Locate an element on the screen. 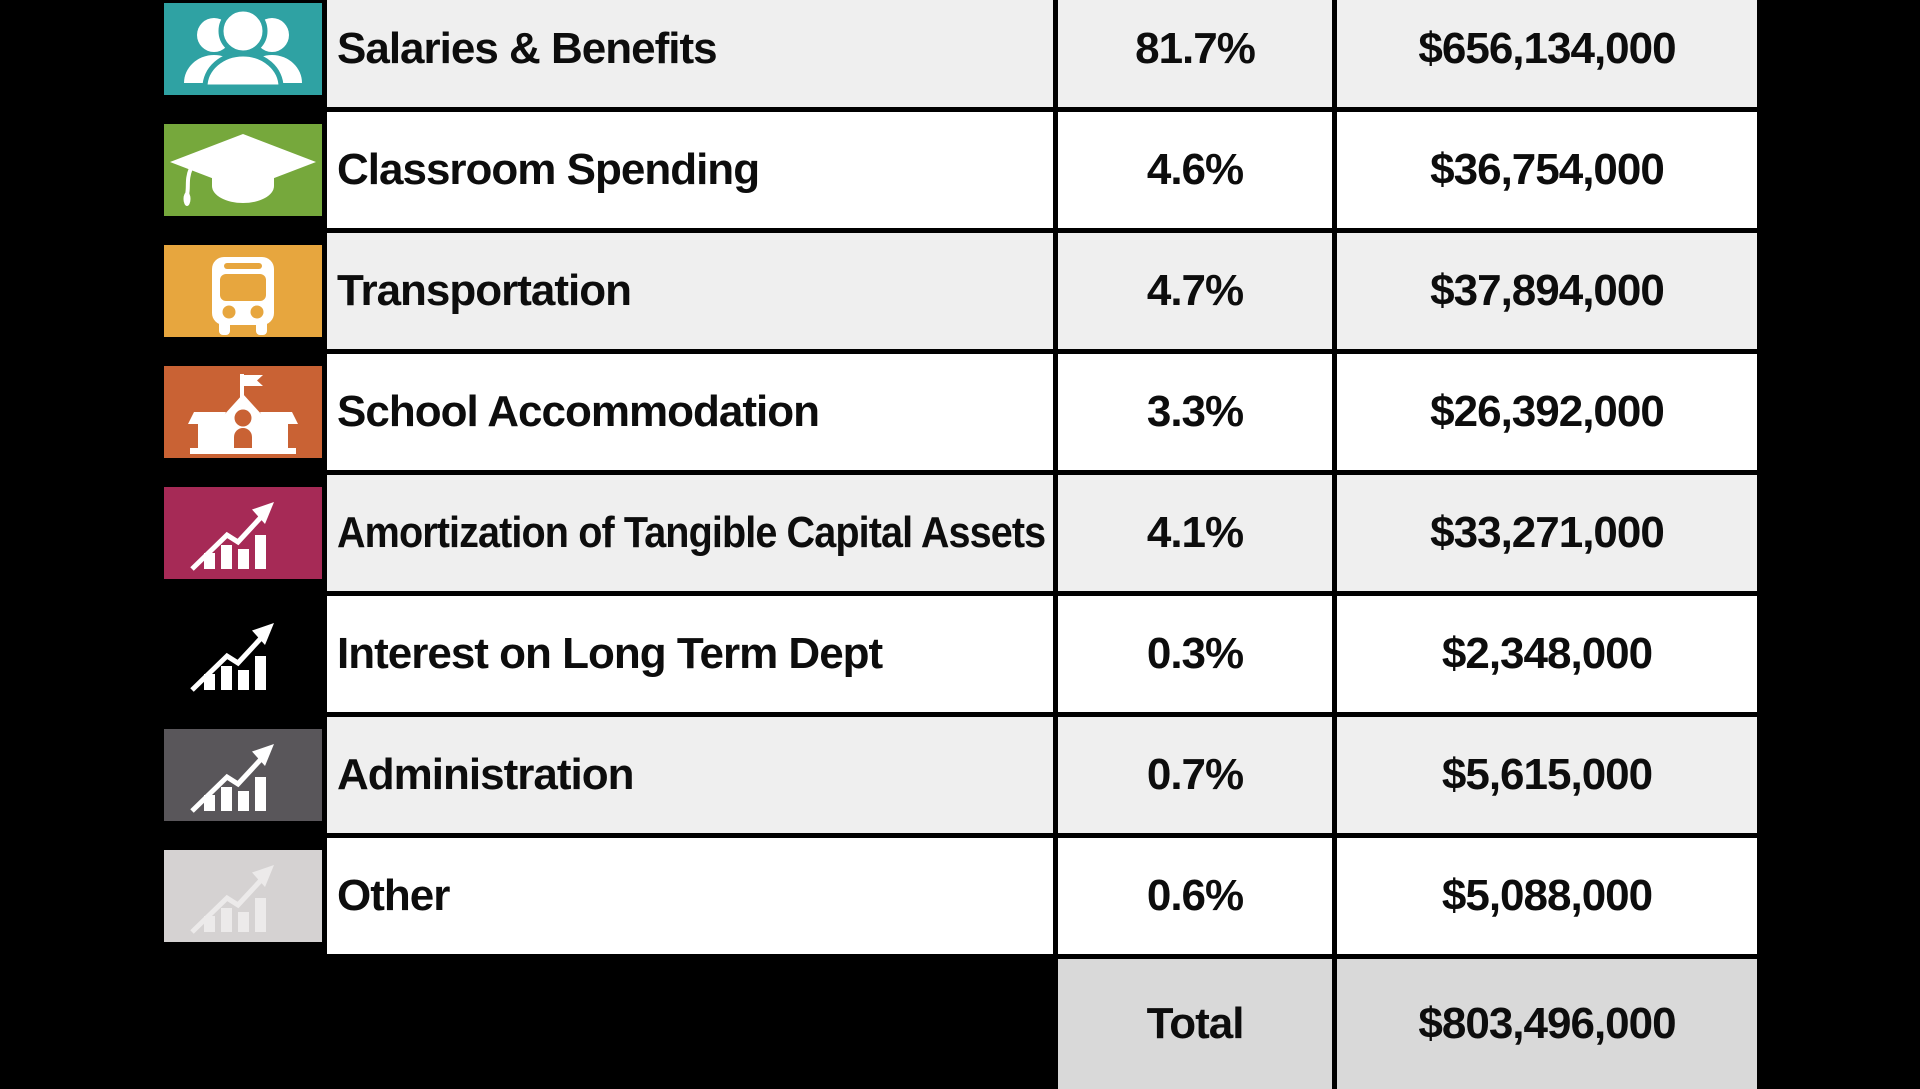  amount-cell: $5,615,000 is located at coordinates (1547, 775).